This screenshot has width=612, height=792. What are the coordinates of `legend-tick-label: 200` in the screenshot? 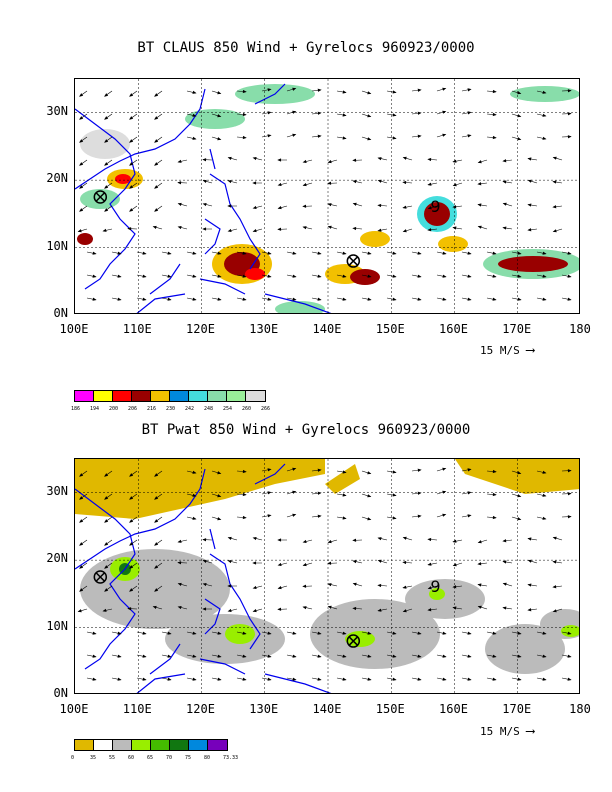 It's located at (114, 409).